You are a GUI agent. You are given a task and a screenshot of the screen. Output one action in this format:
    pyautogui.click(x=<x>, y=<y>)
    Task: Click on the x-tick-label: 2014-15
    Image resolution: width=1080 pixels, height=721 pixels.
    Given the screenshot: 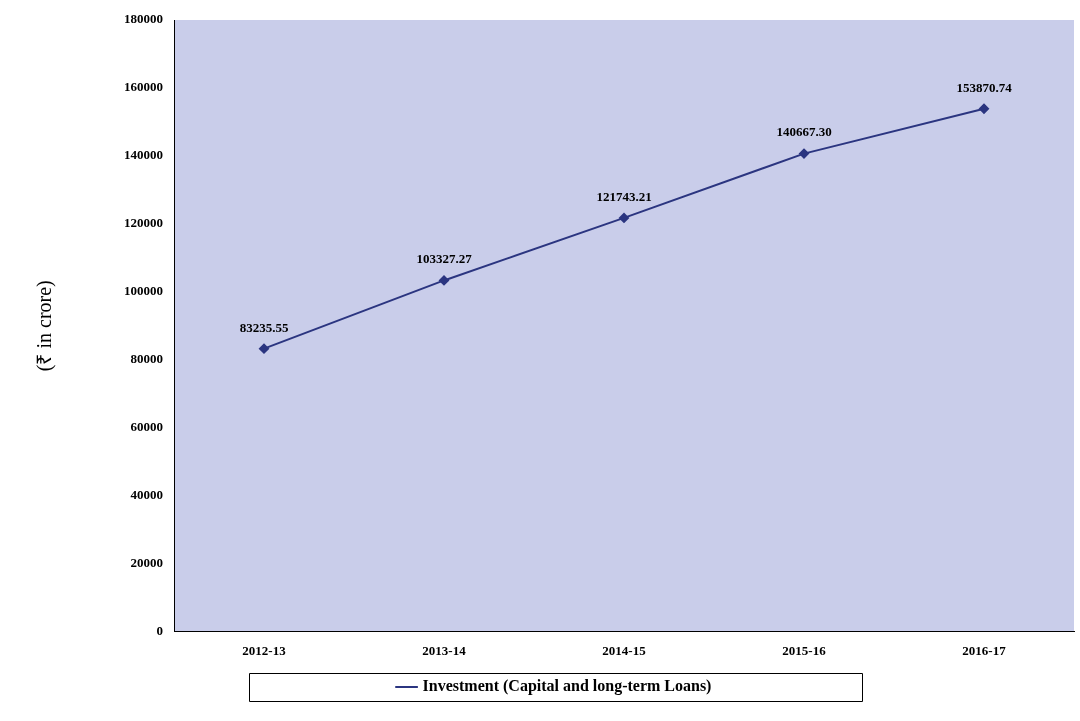 What is the action you would take?
    pyautogui.click(x=624, y=650)
    